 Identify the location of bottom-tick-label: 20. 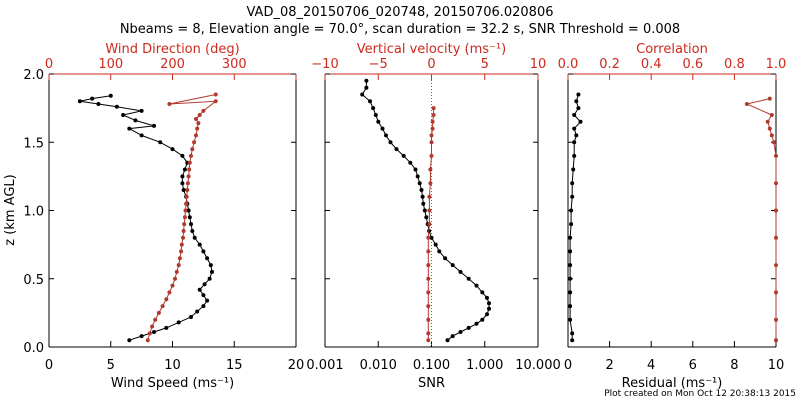
(296, 365).